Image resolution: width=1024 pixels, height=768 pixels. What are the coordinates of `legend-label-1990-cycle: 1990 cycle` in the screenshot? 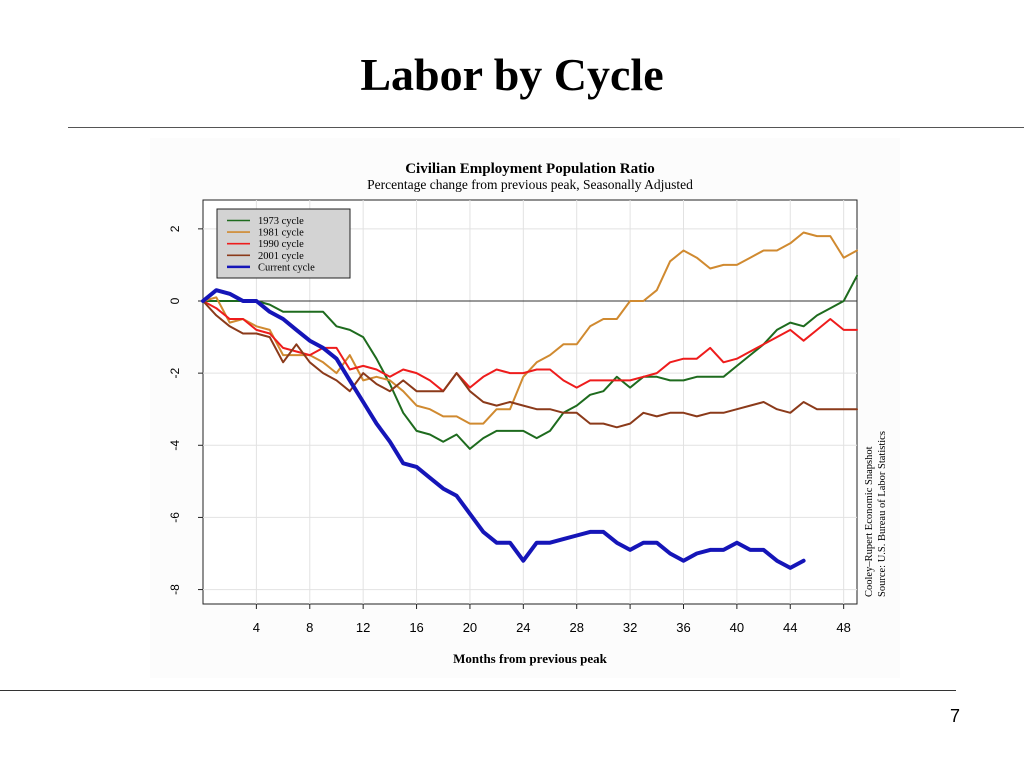 It's located at (281, 244).